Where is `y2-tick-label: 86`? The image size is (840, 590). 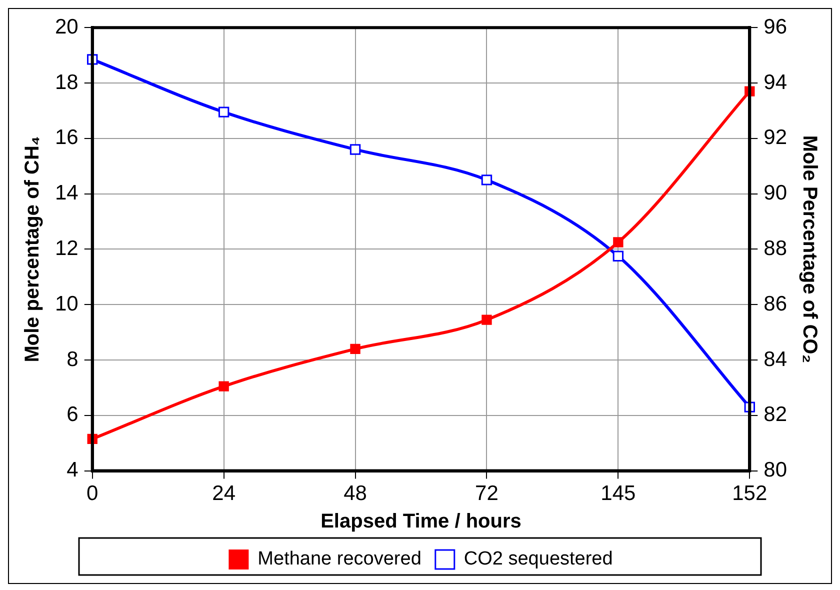 y2-tick-label: 86 is located at coordinates (775, 304).